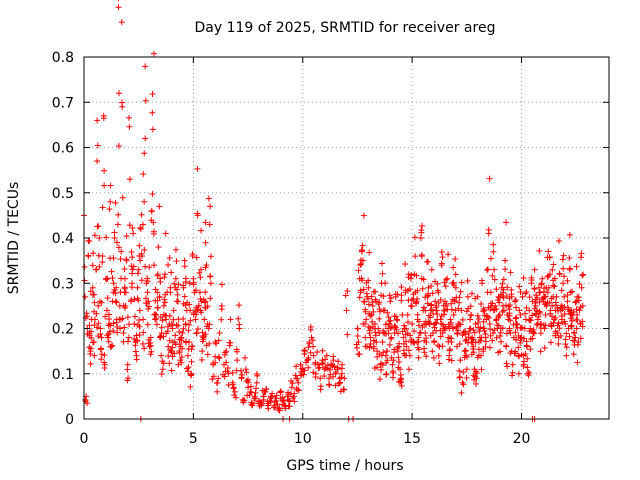 This screenshot has width=640, height=480. Describe the element at coordinates (63, 103) in the screenshot. I see `y-tick-label: 0.7` at that location.